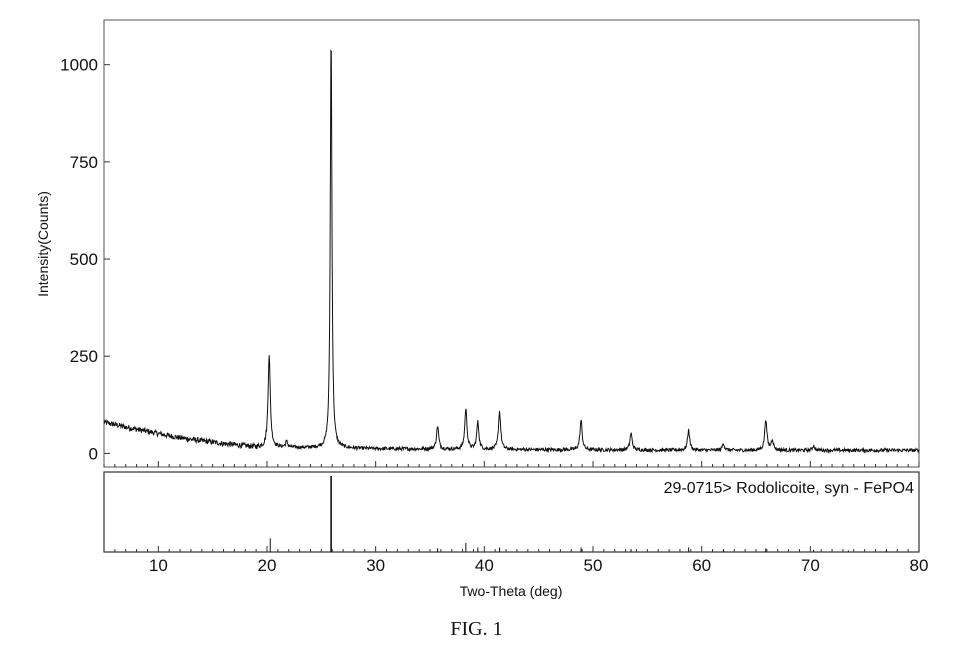  I want to click on reference-pattern-label: 29-0715> Rodolicoite, syn - FePO4, so click(789, 488).